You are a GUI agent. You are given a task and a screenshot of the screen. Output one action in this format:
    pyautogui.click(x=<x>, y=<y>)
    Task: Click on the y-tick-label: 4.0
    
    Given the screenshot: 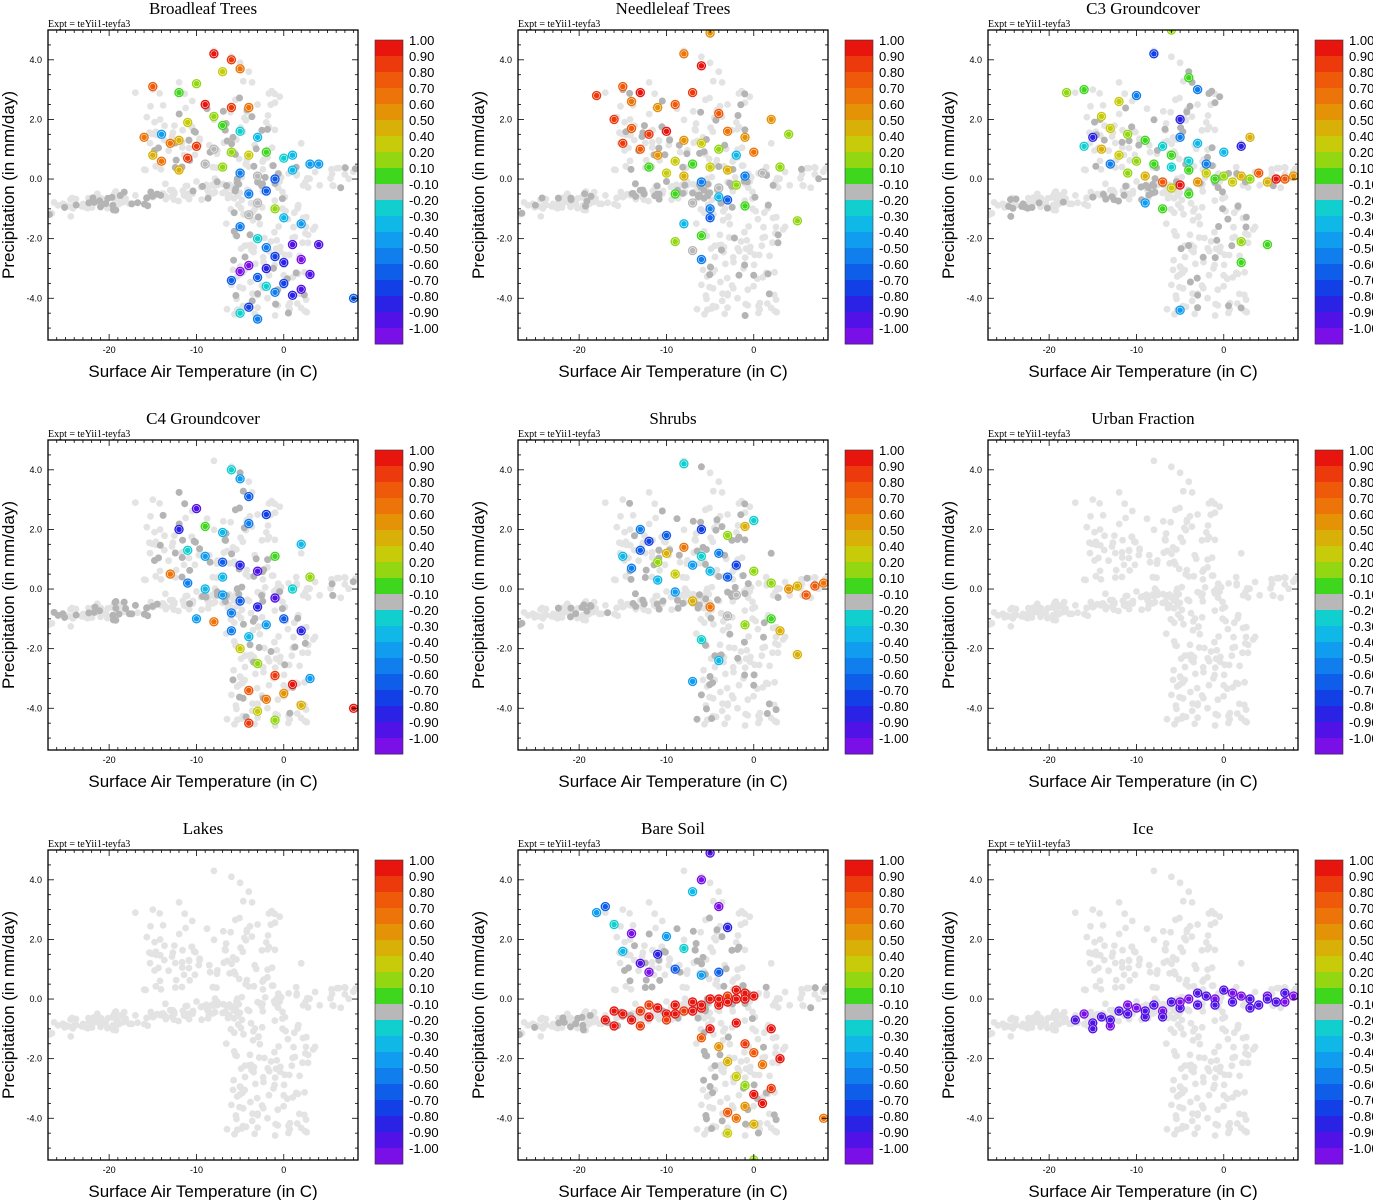 What is the action you would take?
    pyautogui.click(x=505, y=470)
    